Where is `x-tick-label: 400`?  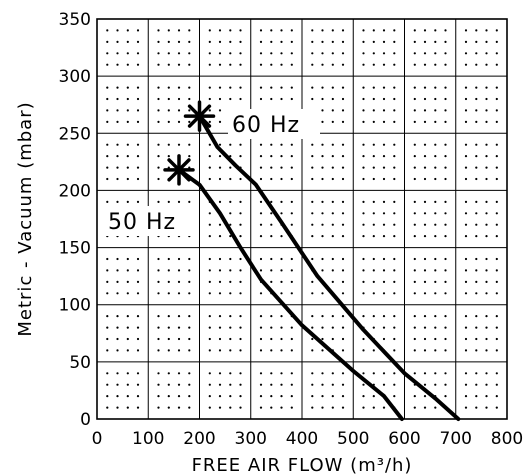 x-tick-label: 400 is located at coordinates (302, 439).